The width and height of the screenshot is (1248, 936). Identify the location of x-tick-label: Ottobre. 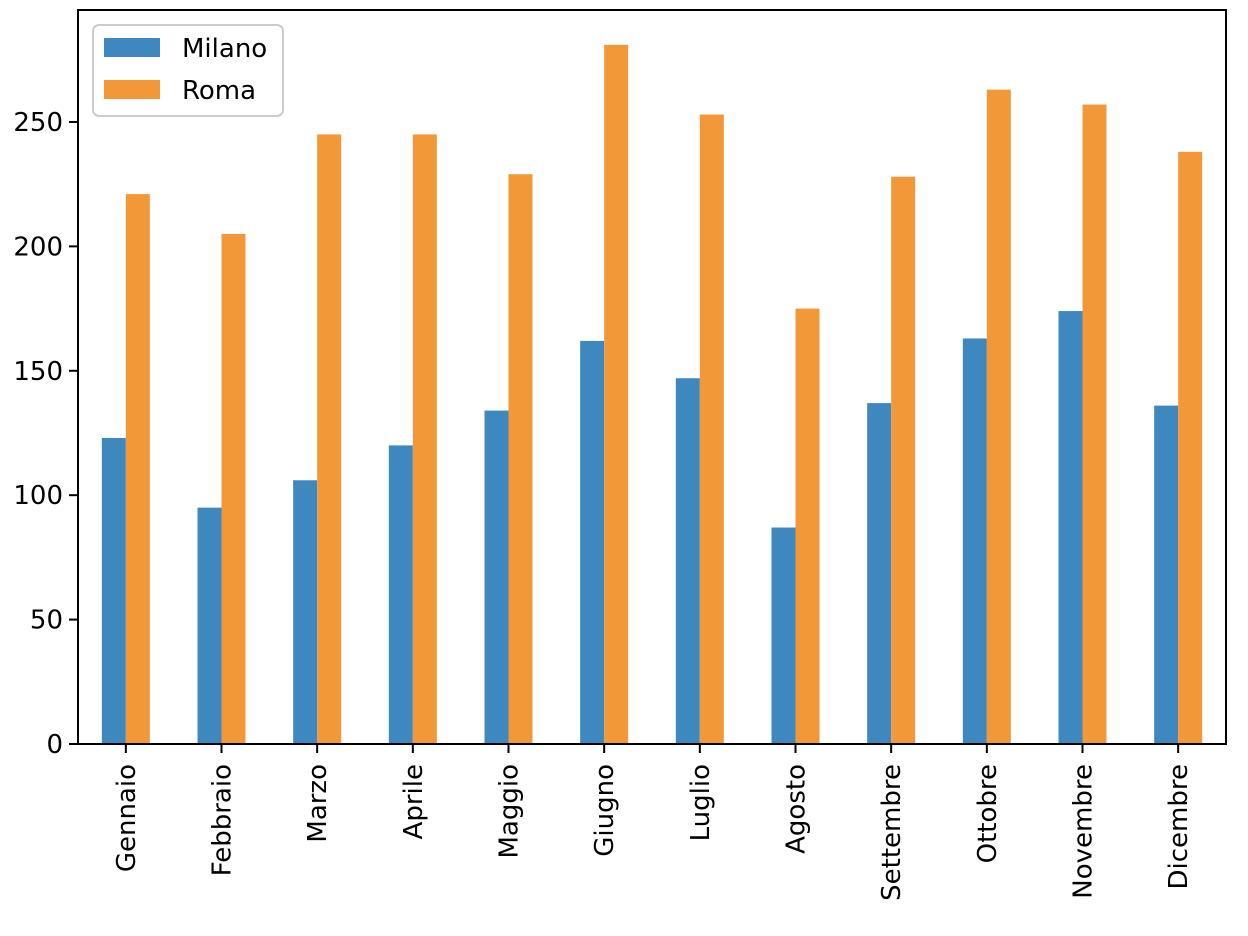
(988, 813).